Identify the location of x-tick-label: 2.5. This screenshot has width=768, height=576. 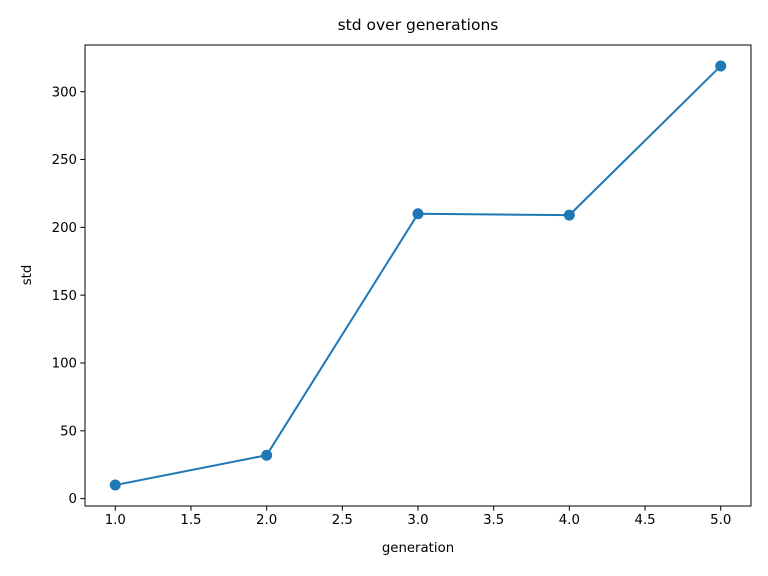
(342, 520).